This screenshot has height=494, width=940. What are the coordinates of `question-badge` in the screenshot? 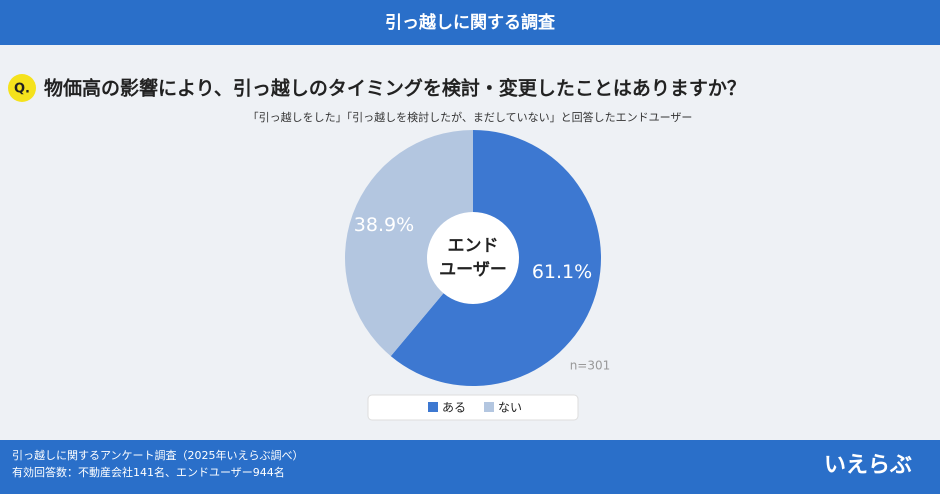 It's located at (22, 88).